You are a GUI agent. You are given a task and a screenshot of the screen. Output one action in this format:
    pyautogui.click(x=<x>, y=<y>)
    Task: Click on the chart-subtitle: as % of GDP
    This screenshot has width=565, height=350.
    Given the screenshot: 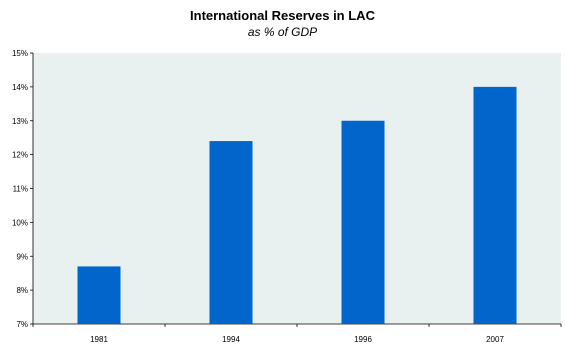 What is the action you would take?
    pyautogui.click(x=282, y=32)
    